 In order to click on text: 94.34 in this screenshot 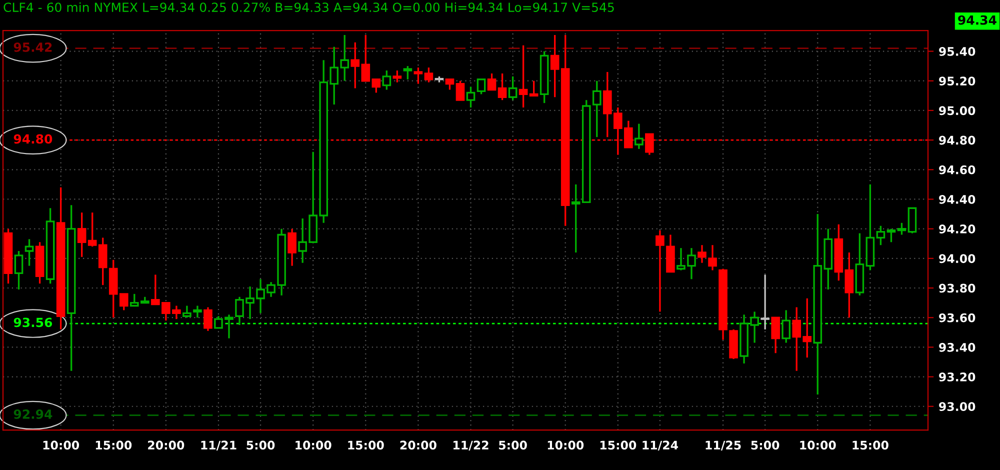, I will do `click(977, 20)`.